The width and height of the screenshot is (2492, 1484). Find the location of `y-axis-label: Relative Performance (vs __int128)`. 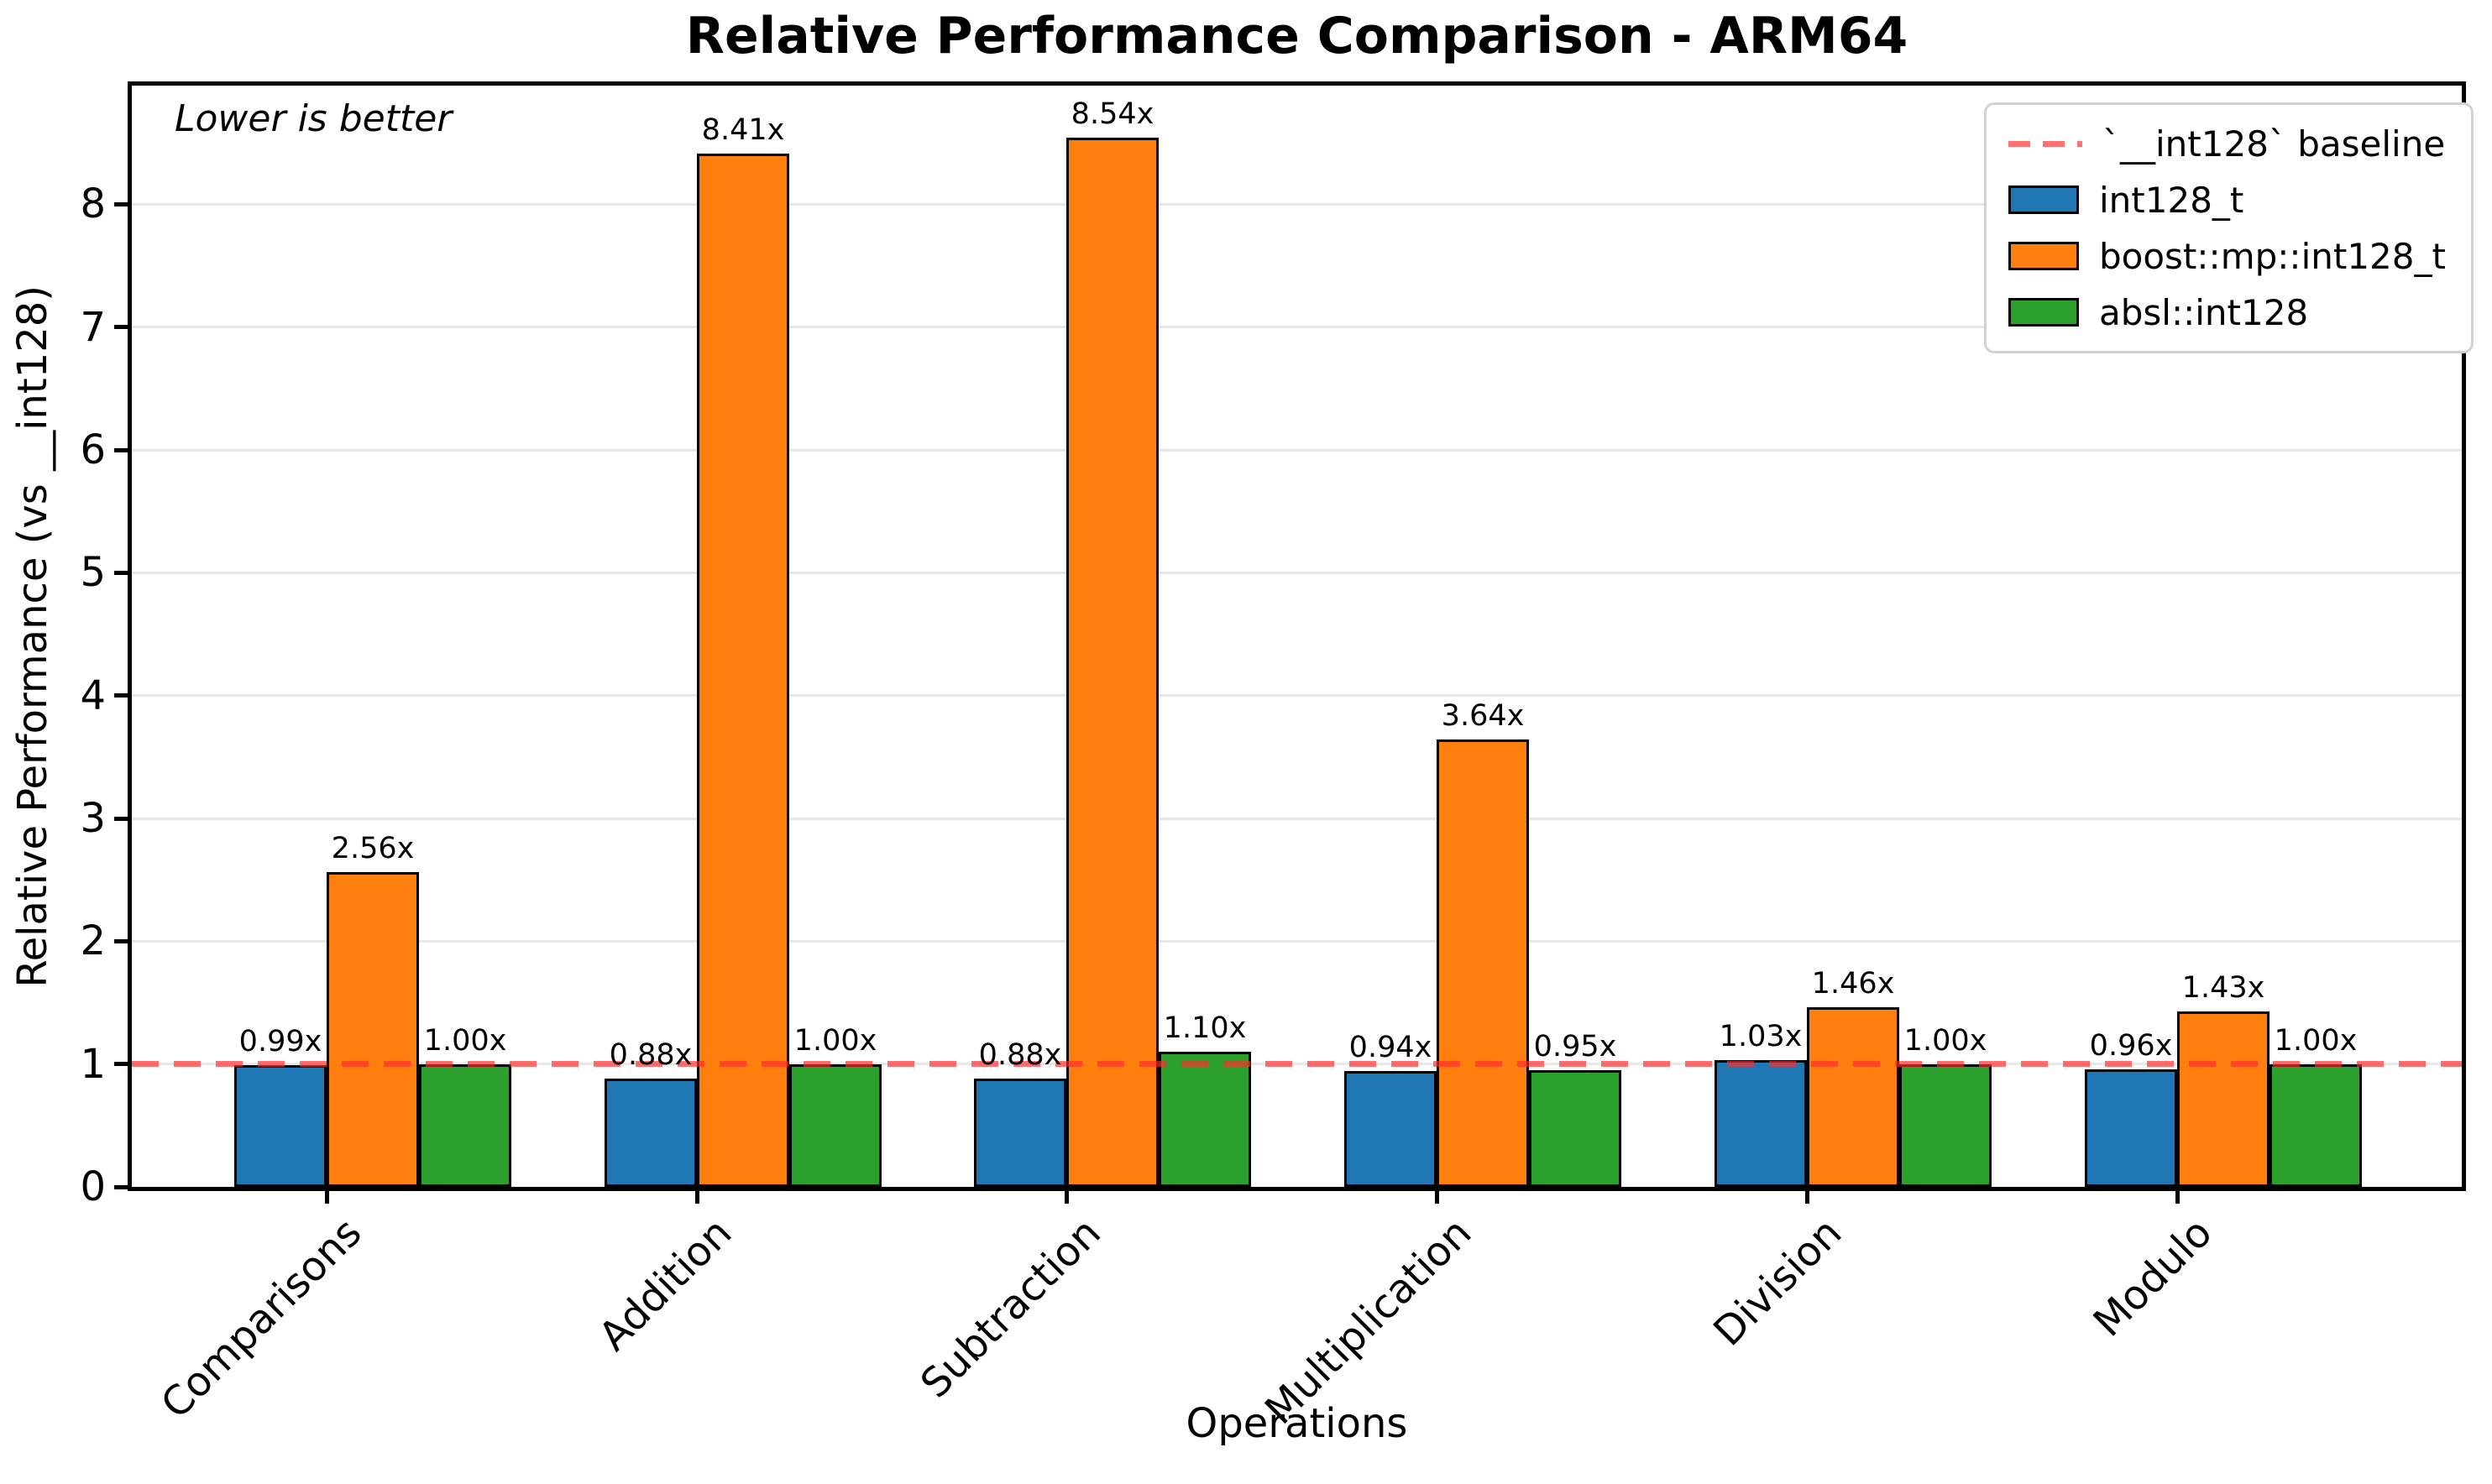

y-axis-label: Relative Performance (vs __int128) is located at coordinates (32, 636).